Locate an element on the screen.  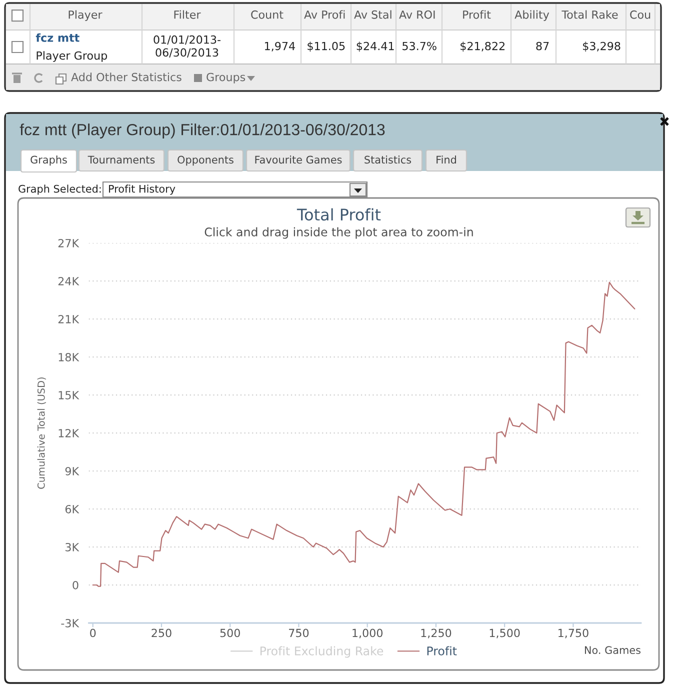
text: Favourite Games is located at coordinates (298, 160).